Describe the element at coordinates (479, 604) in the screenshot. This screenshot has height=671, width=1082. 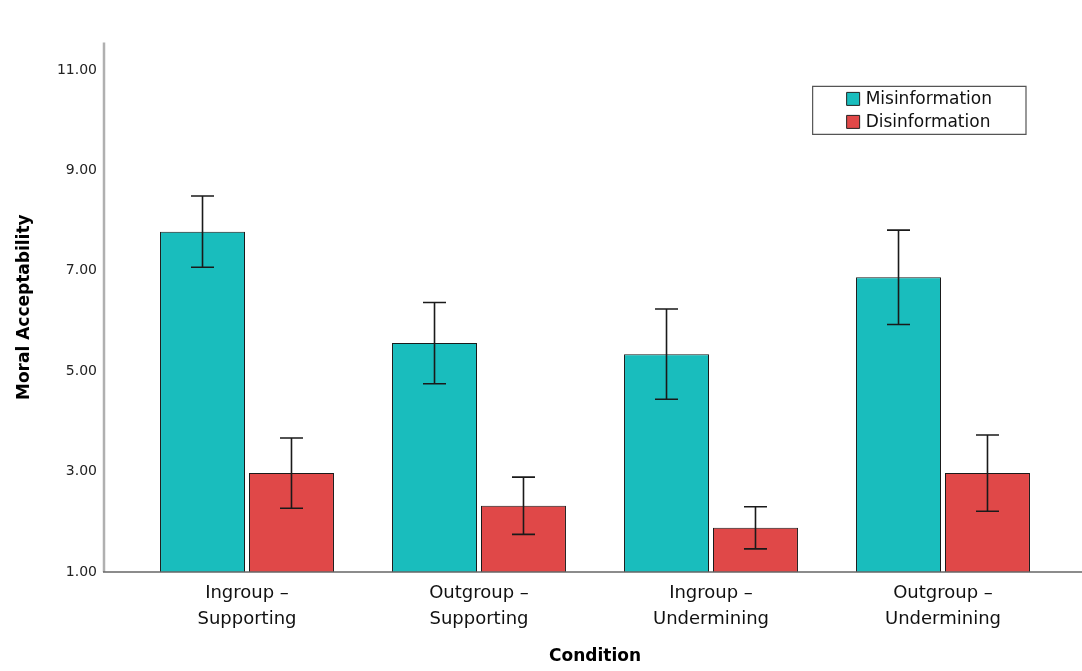
I see `x-tick-label: Outgroup – Supporting` at that location.